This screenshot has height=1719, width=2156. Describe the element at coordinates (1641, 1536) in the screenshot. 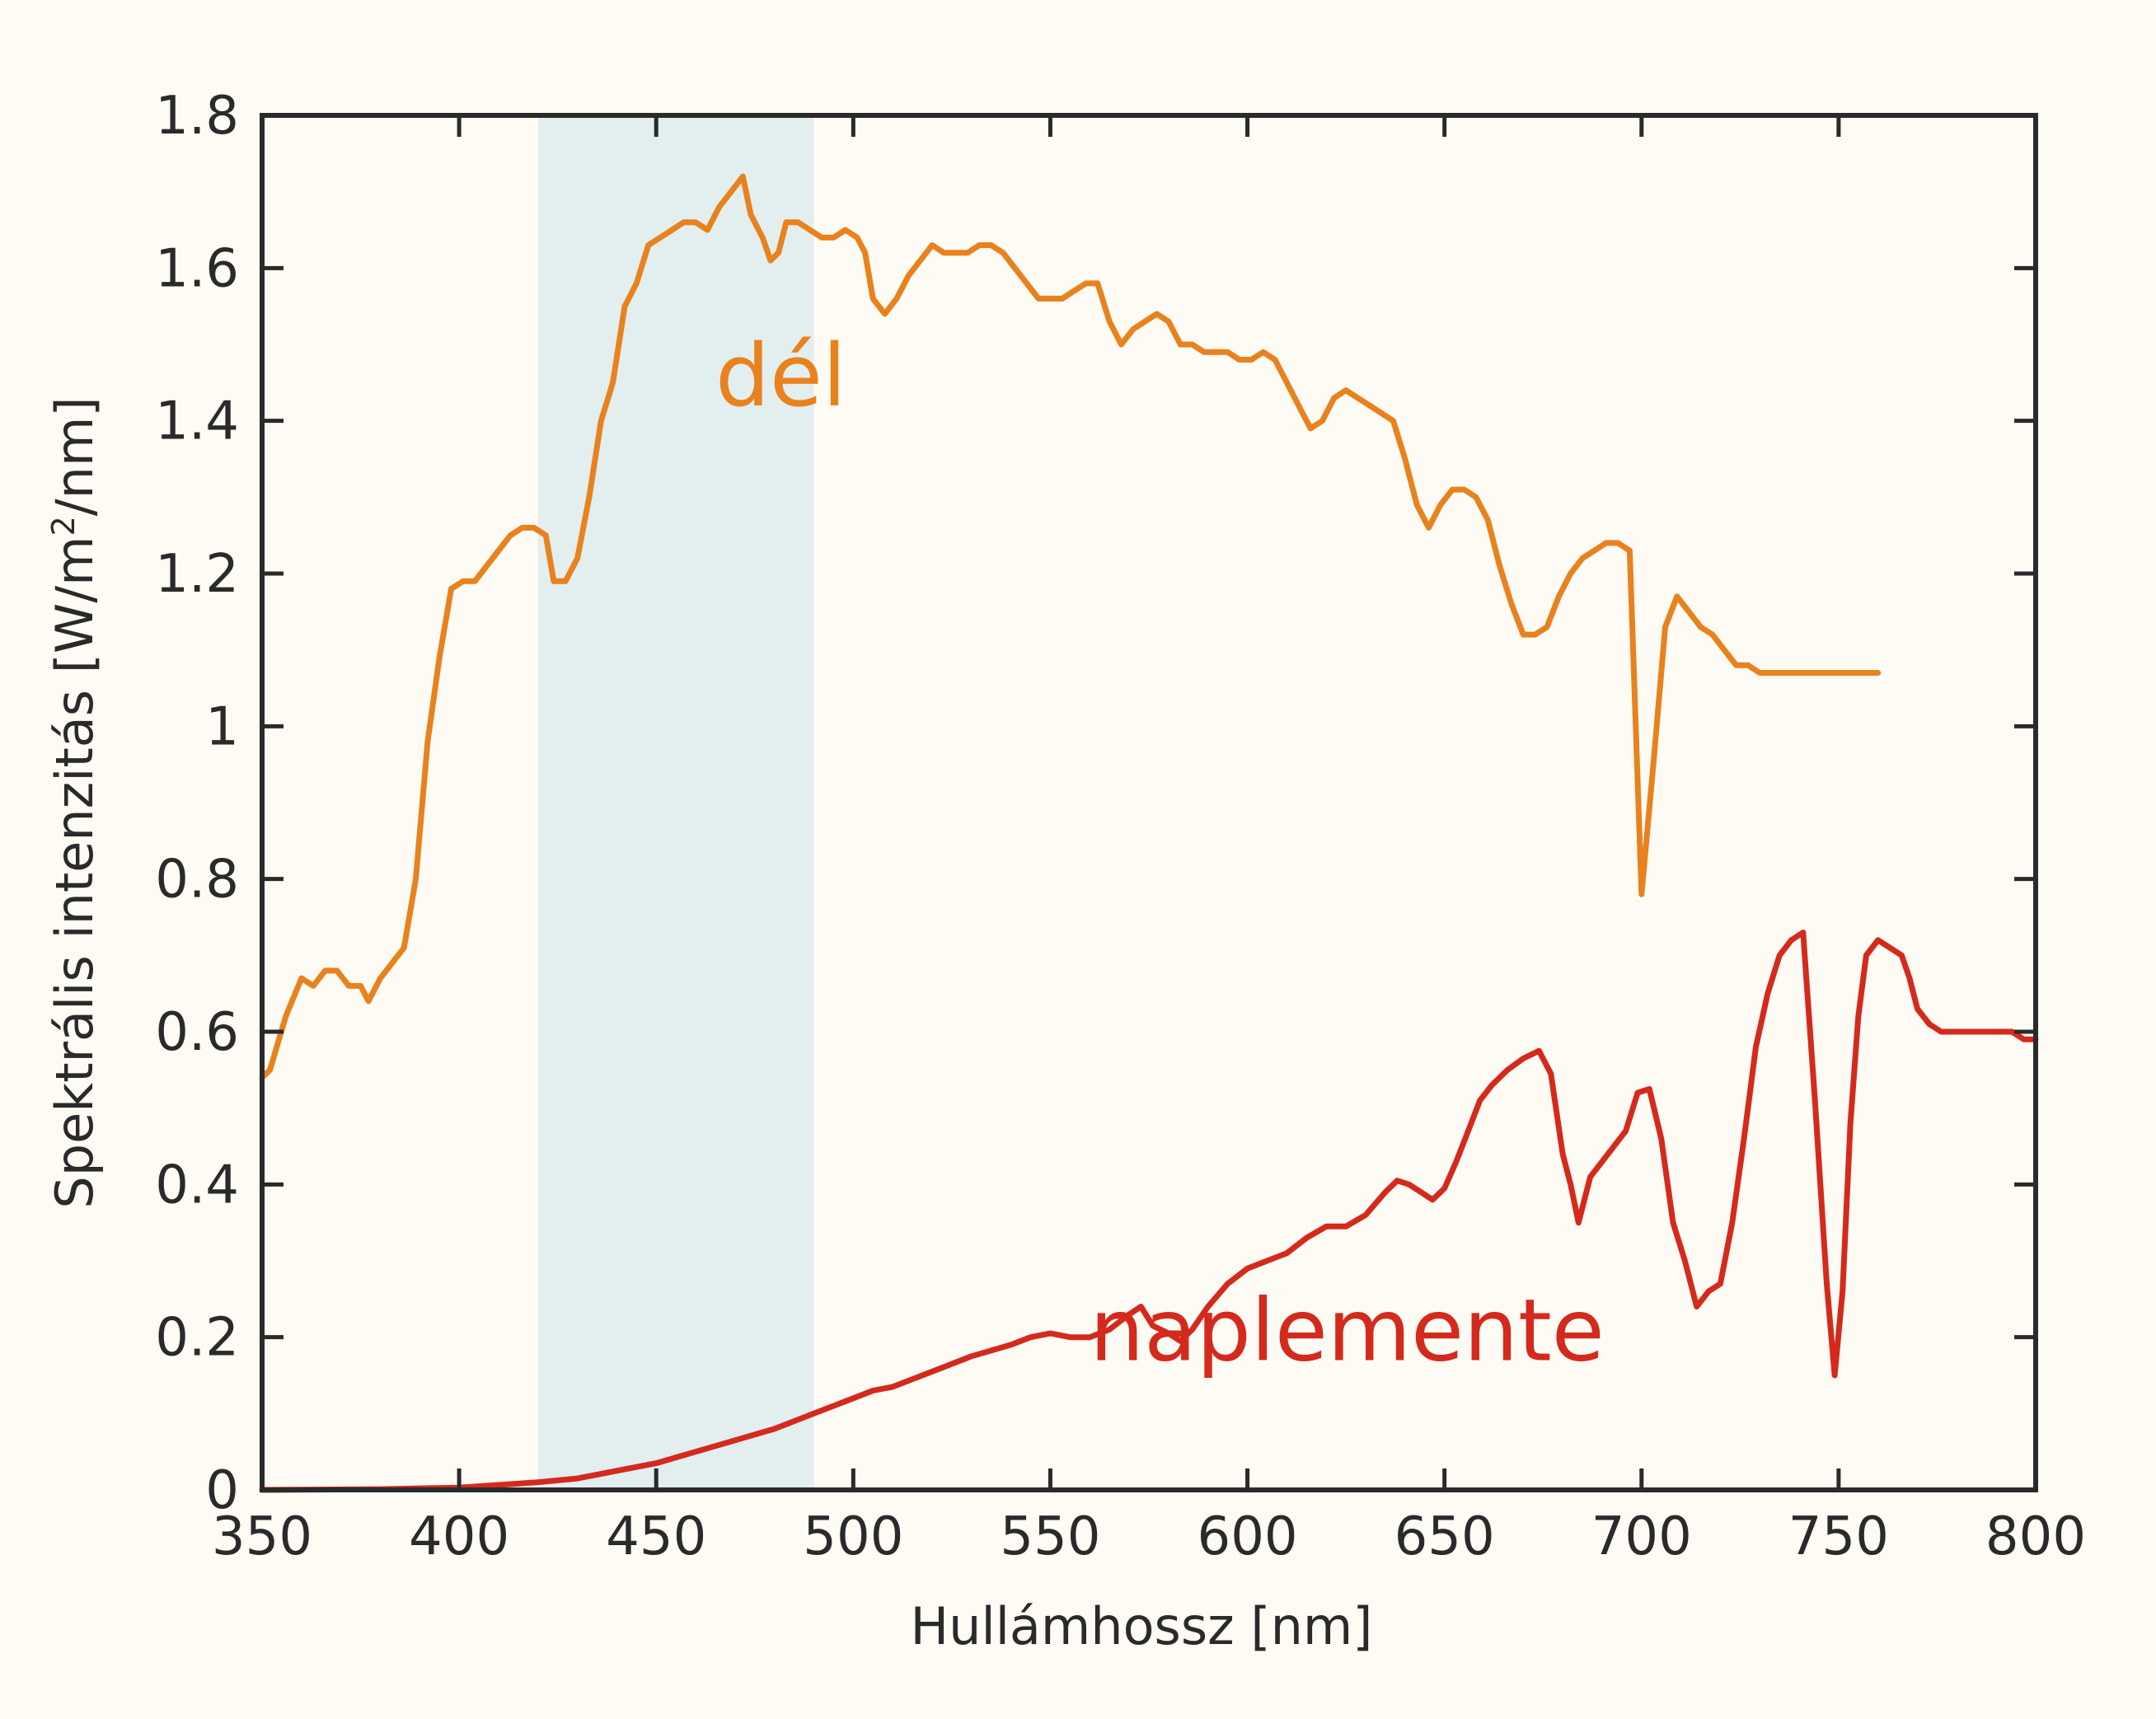

I see `x-tick-label: 700` at that location.